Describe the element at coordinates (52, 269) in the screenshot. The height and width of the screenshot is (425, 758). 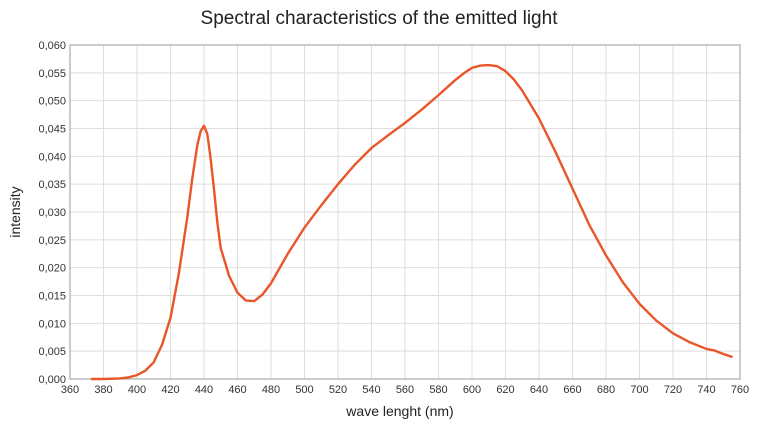
I see `y-tick-label: 0,020` at that location.